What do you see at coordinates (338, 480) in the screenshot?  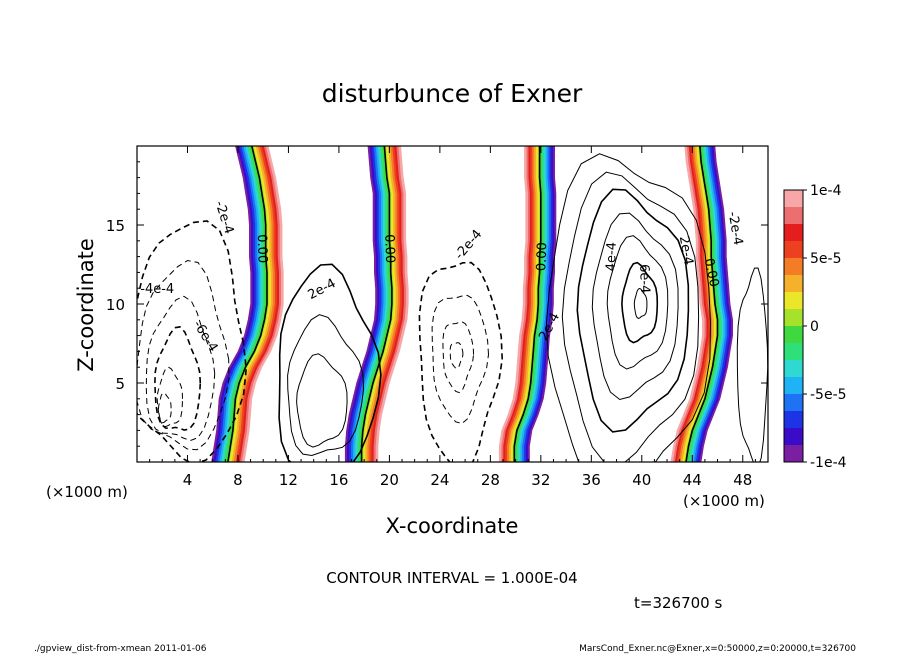 I see `x-tick-label: 16` at bounding box center [338, 480].